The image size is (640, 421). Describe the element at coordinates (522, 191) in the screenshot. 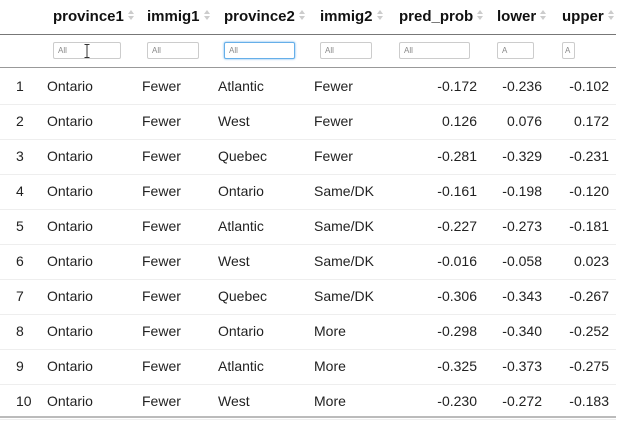

I see `lower-cell: -0.198` at that location.